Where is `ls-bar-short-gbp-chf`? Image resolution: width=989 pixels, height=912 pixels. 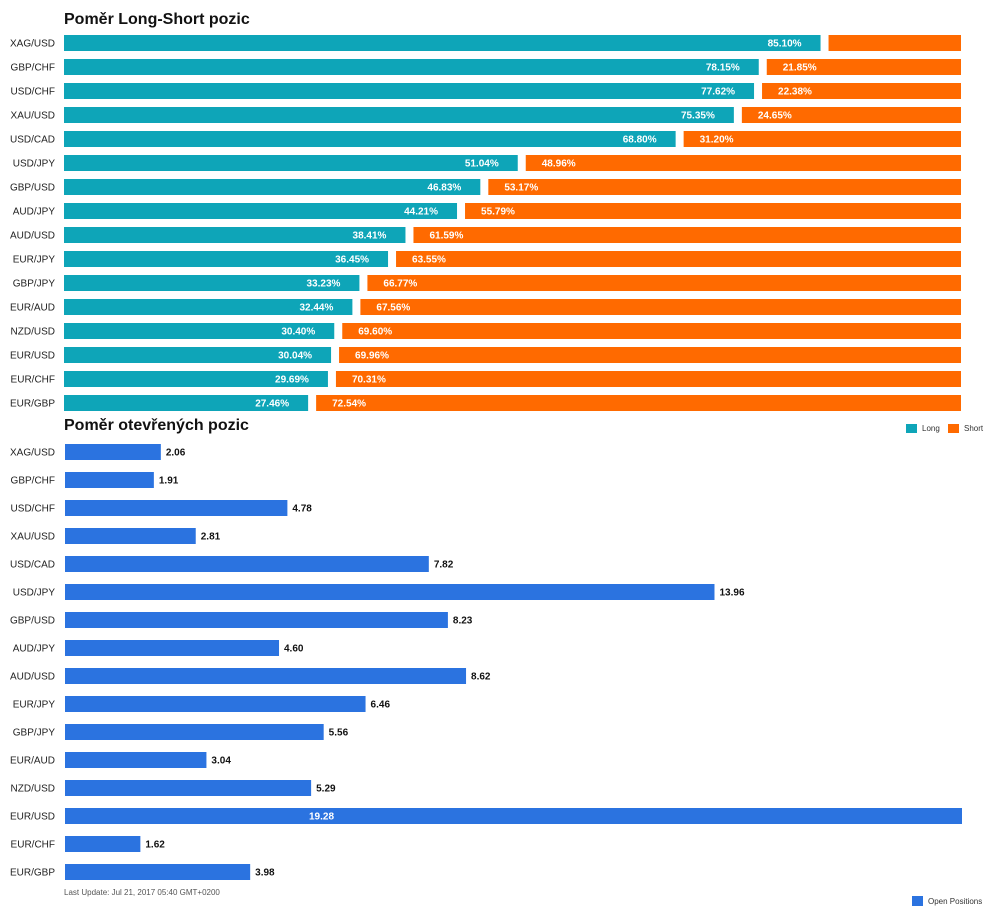 ls-bar-short-gbp-chf is located at coordinates (863, 67).